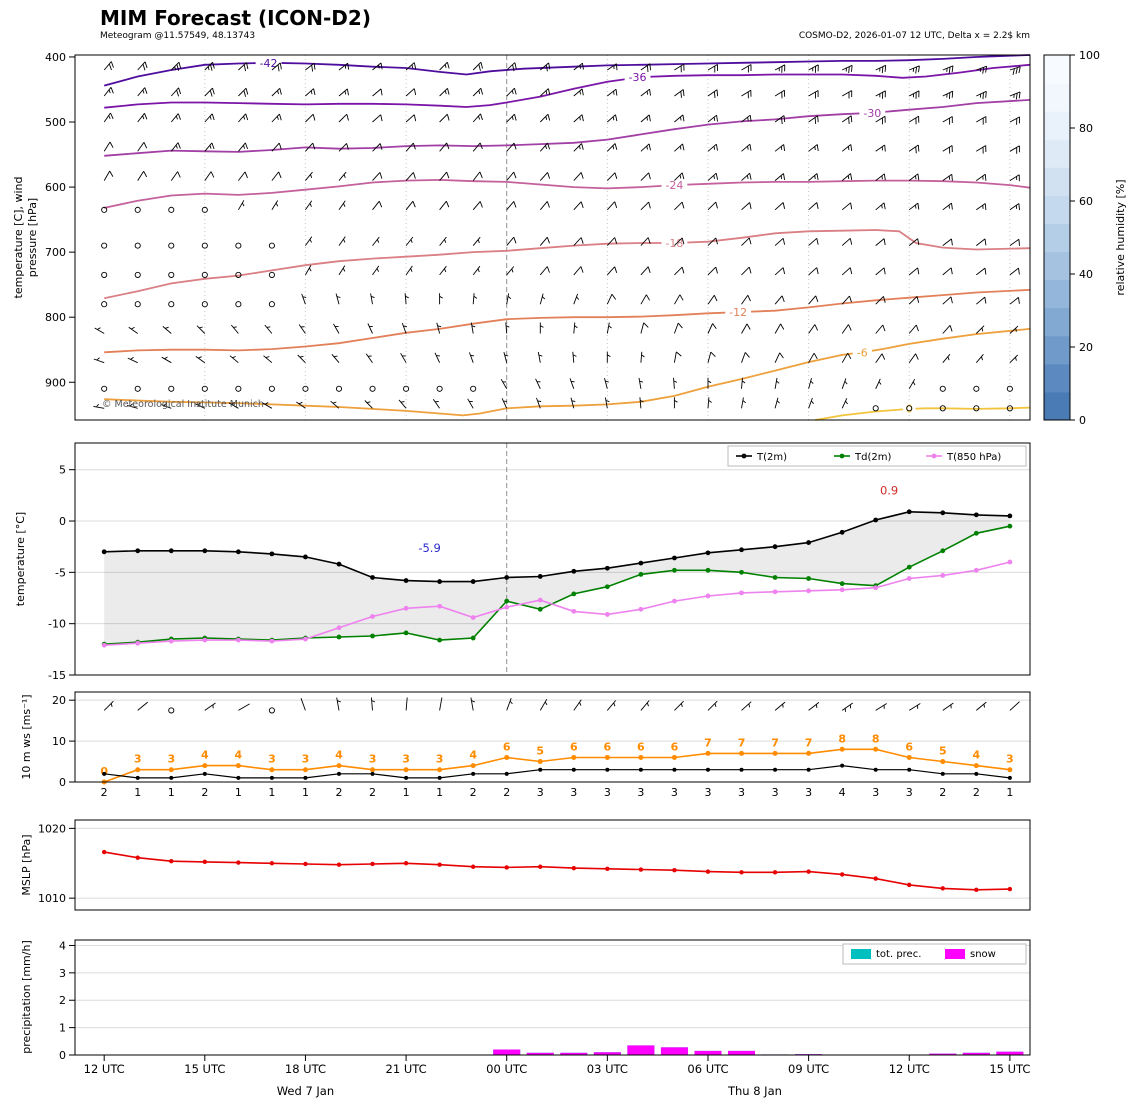 This screenshot has width=1148, height=1105. What do you see at coordinates (55, 122) in the screenshot?
I see `svg-text: 500` at bounding box center [55, 122].